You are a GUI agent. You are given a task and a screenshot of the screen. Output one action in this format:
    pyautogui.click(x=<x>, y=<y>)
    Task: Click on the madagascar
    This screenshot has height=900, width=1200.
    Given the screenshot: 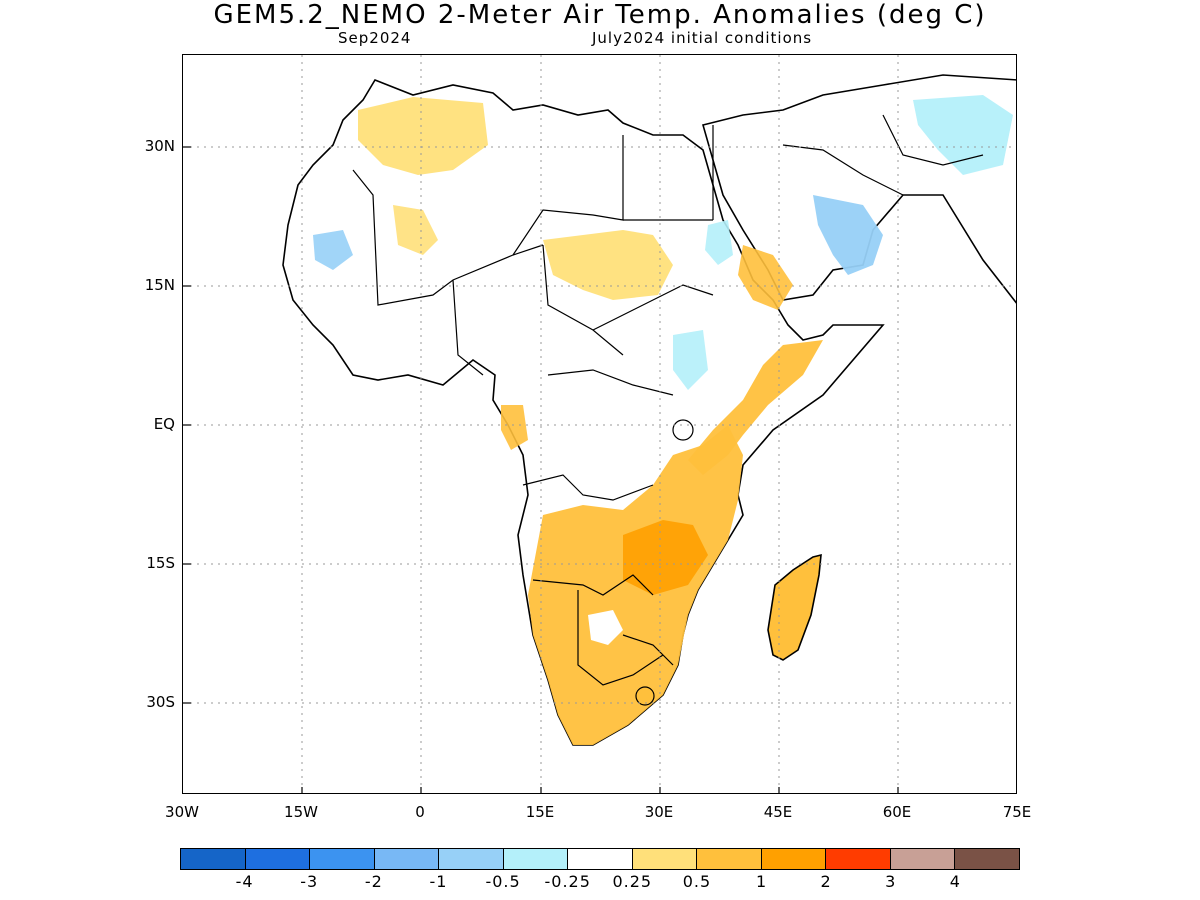 What is the action you would take?
    pyautogui.click(x=794, y=607)
    